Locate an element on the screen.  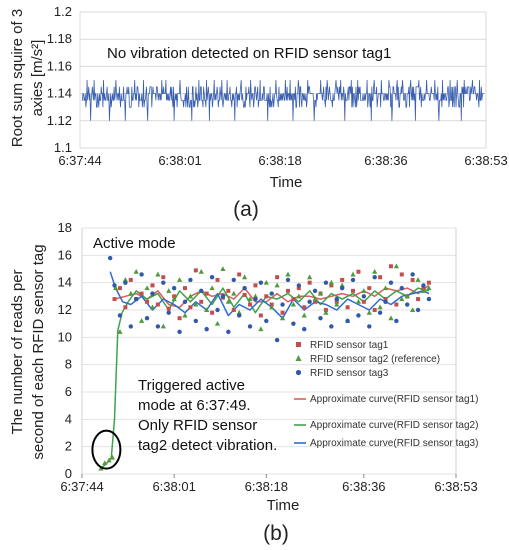
chart-b-ylabel-line2: second of each RFID sensor tag is located at coordinates (38, 351).